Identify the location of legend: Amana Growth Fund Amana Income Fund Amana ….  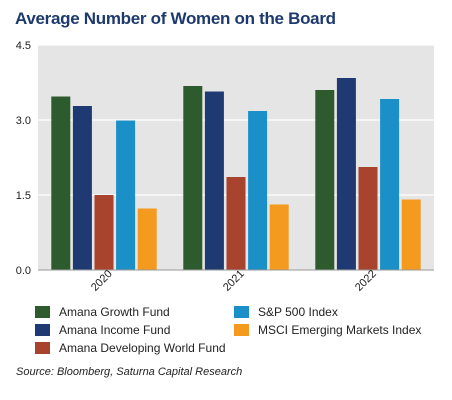
(228, 330).